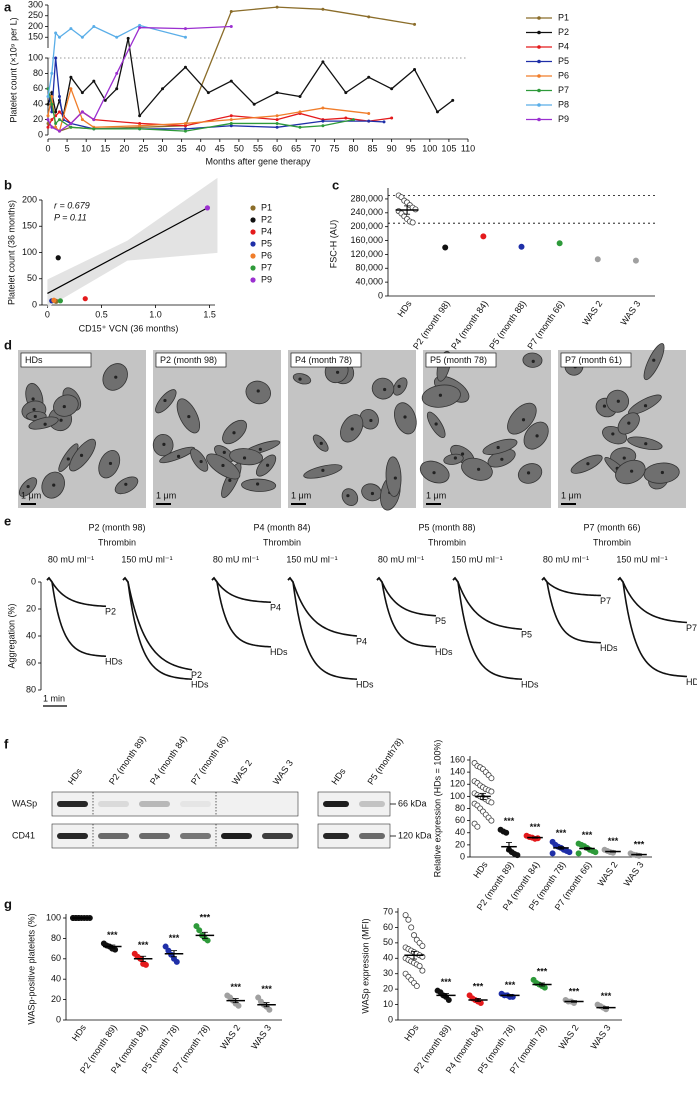 This screenshot has width=697, height=1094. What do you see at coordinates (335, 184) in the screenshot?
I see `panel-label: c` at bounding box center [335, 184].